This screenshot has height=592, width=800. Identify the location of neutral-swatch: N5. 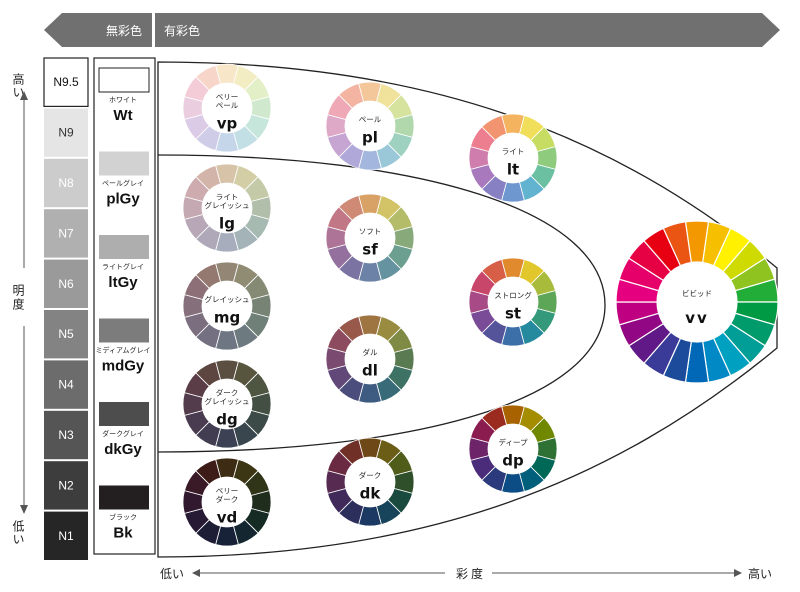
(66, 334).